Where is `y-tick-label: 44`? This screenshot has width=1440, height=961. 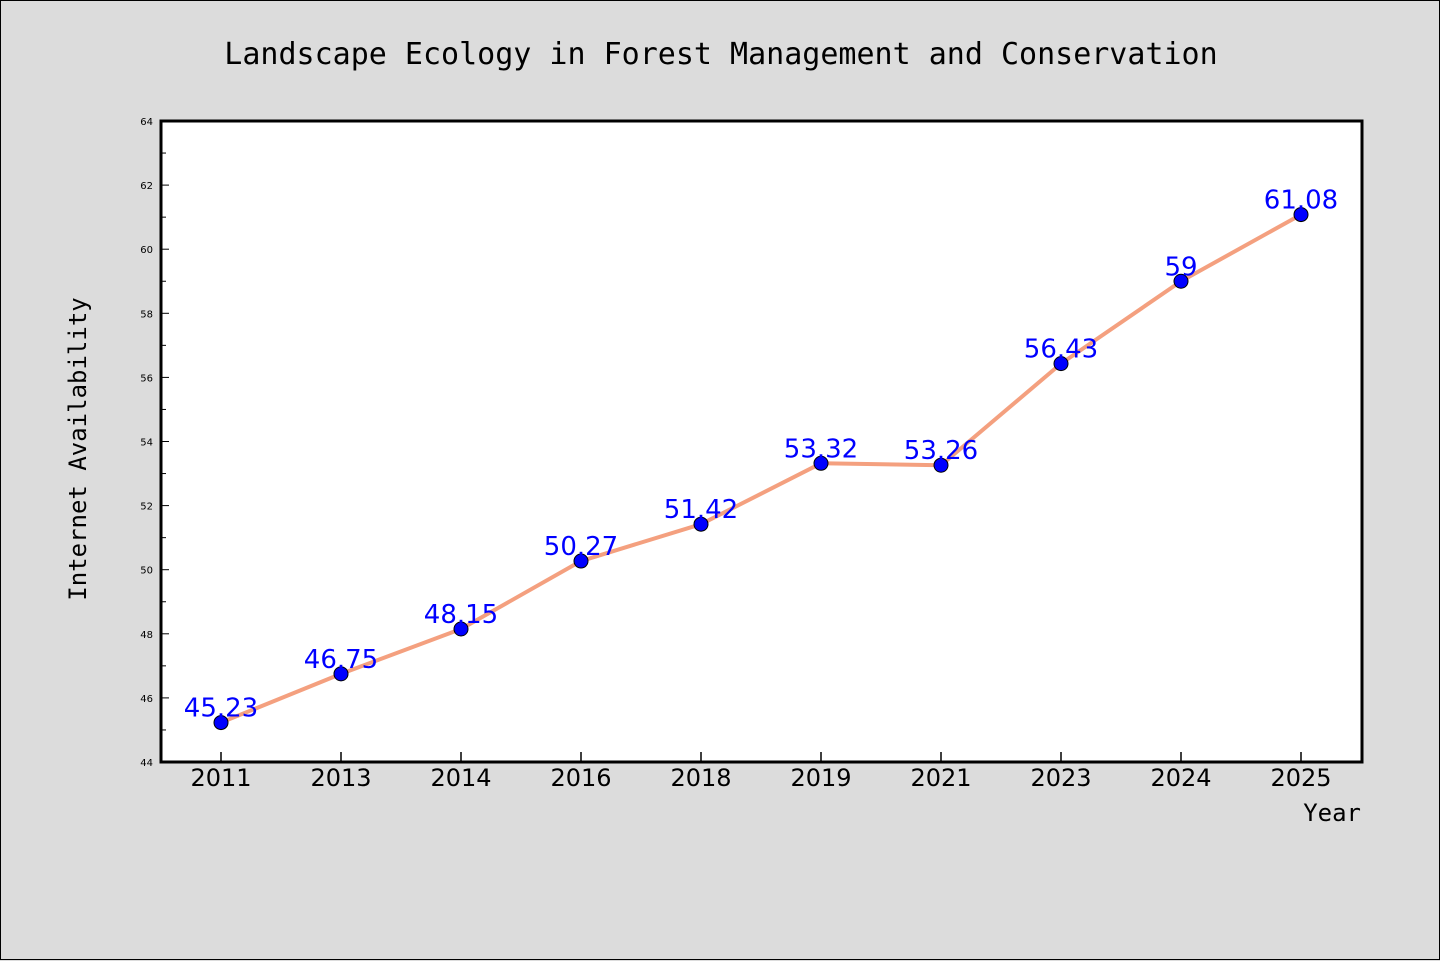
y-tick-label: 44 is located at coordinates (146, 763).